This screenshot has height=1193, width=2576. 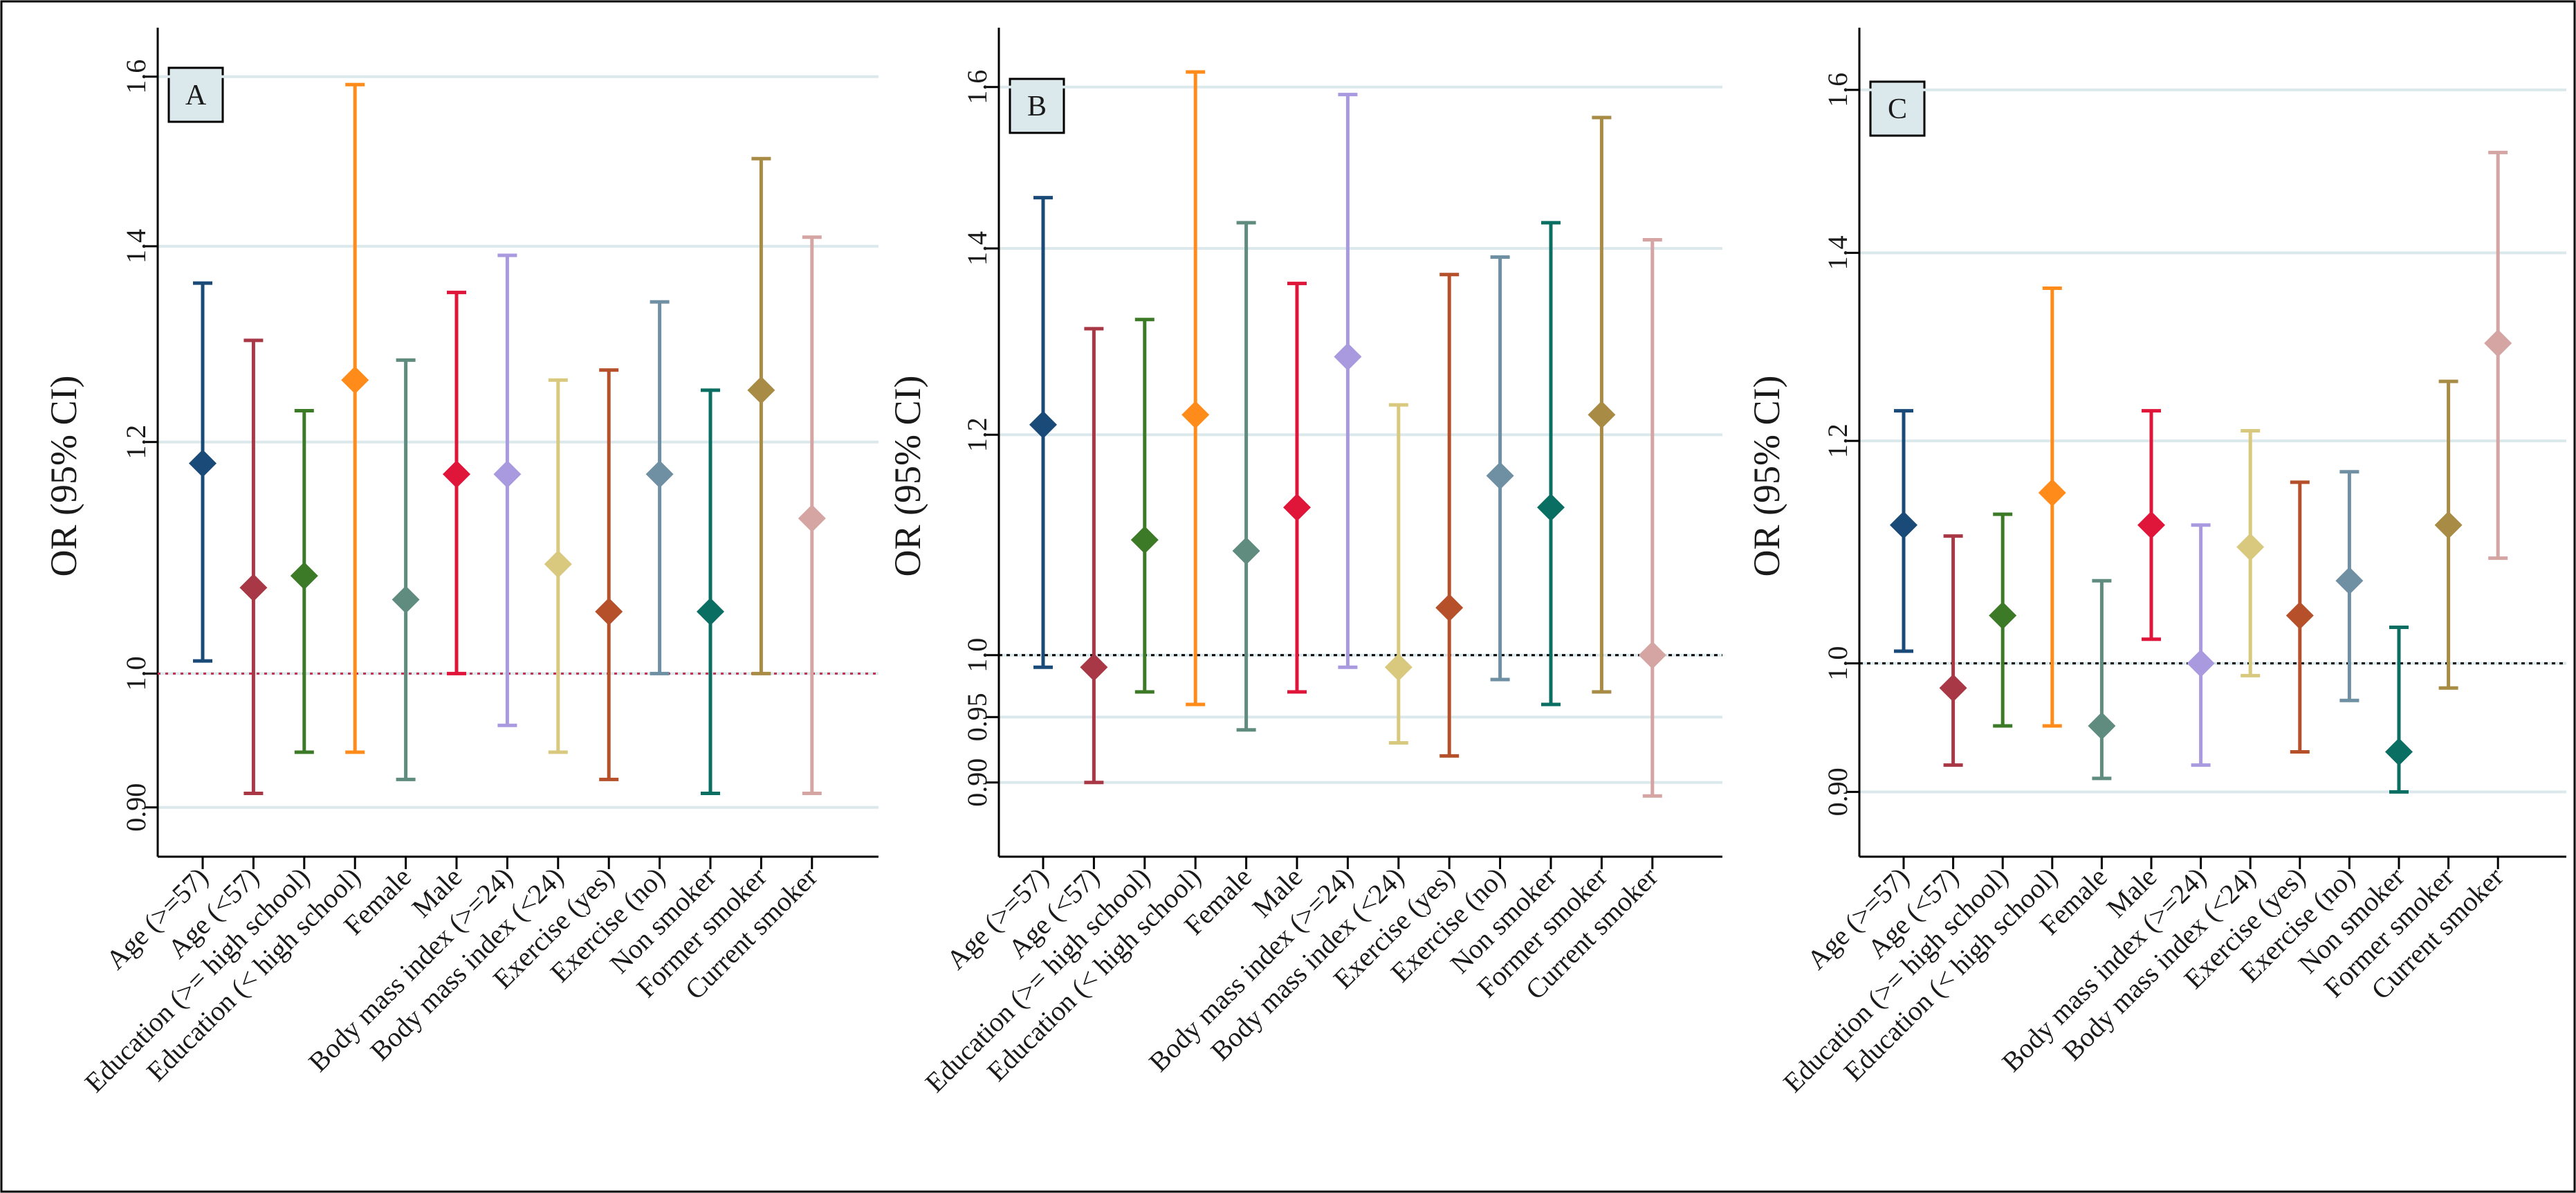 What do you see at coordinates (2349, 581) in the screenshot?
I see `panel-c-point-exercise-no` at bounding box center [2349, 581].